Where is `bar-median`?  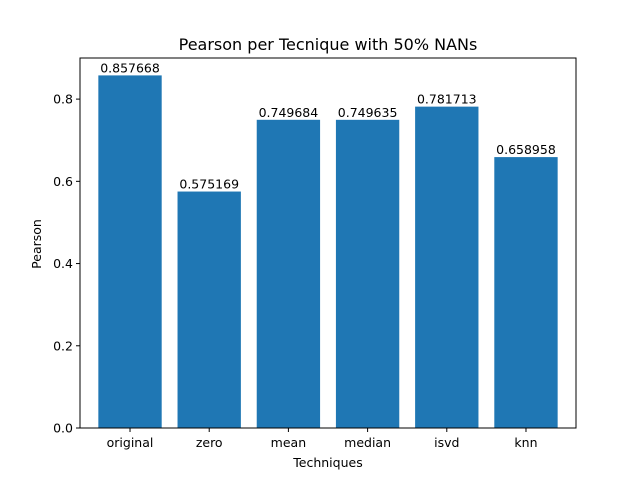
bar-median is located at coordinates (367, 273).